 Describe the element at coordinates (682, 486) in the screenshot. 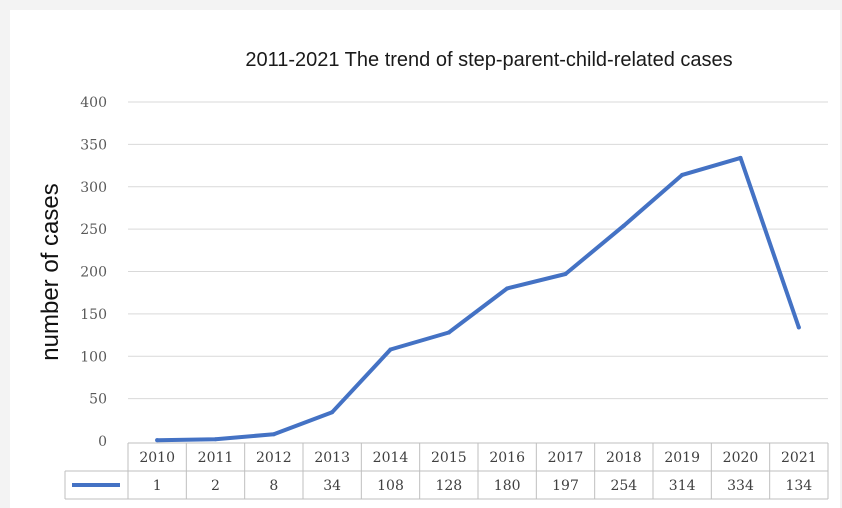

I see `data-table-value: 314` at that location.